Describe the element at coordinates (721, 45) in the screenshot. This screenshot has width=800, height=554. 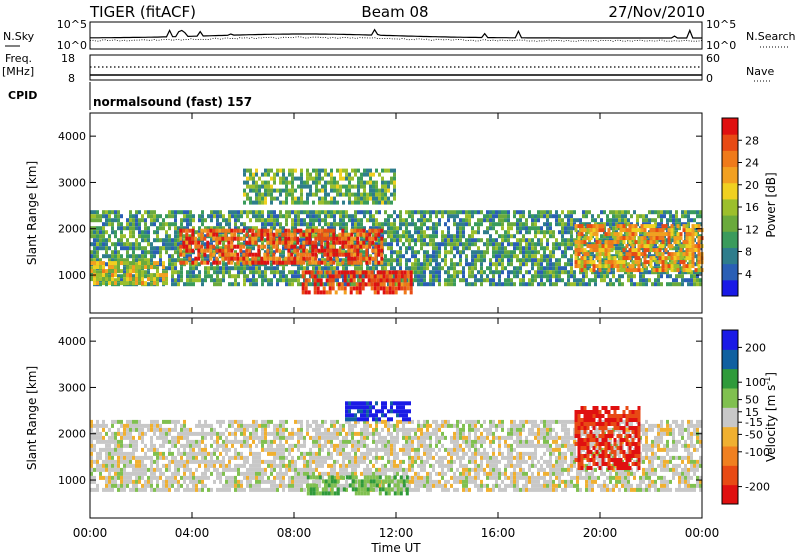
I see `nsearch-tick-bottom: 10^0` at that location.